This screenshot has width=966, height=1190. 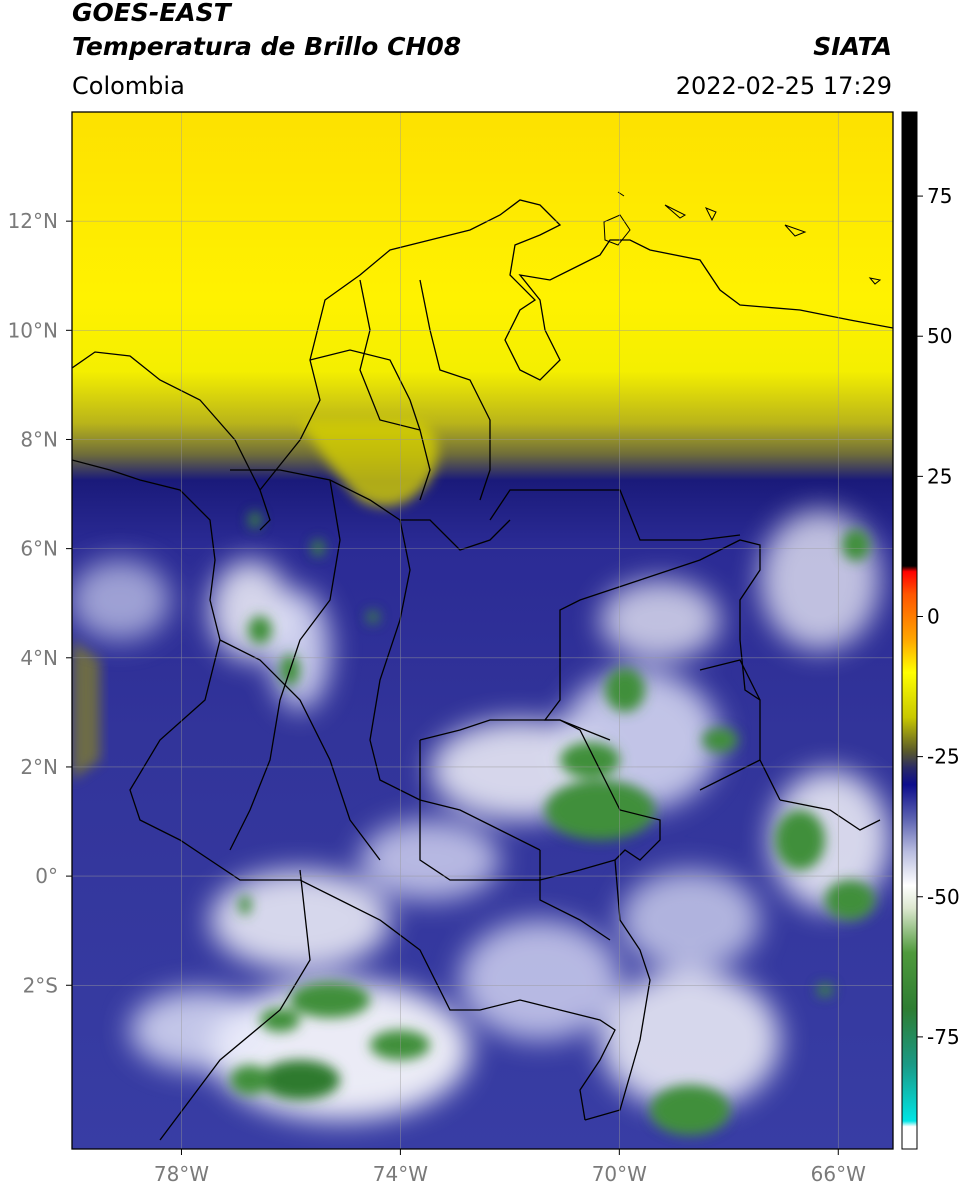 What do you see at coordinates (852, 46) in the screenshot?
I see `brand-label: SIATA` at bounding box center [852, 46].